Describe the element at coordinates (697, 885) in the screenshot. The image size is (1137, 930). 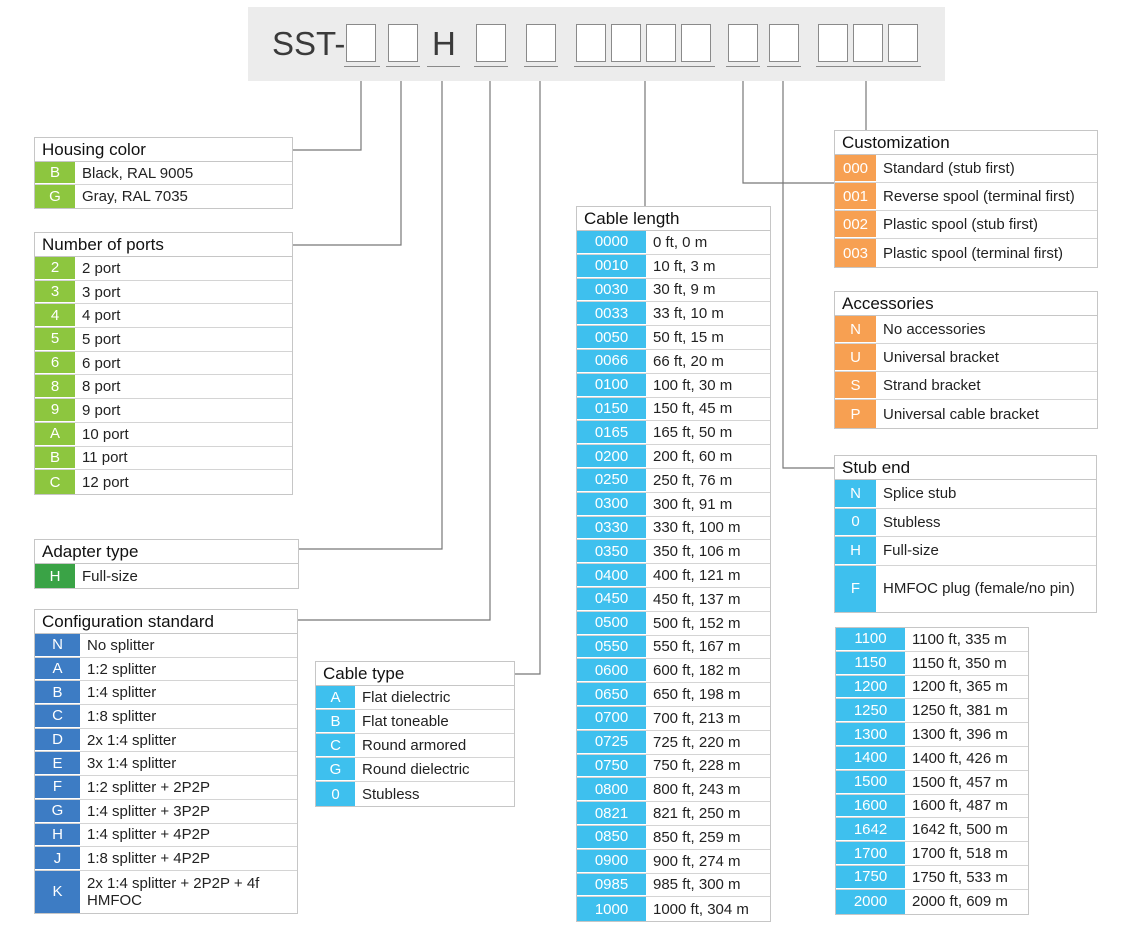
I see `option-description: 985 ft, 300 m` at that location.